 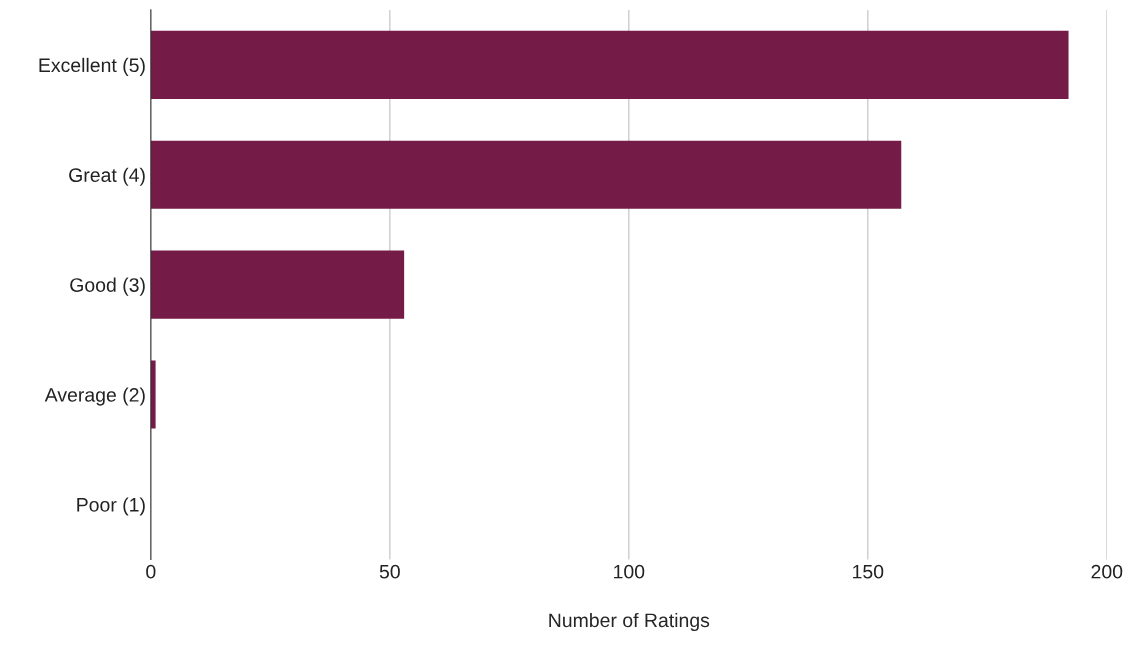 I want to click on y-tick-label: Poor (1), so click(x=111, y=506).